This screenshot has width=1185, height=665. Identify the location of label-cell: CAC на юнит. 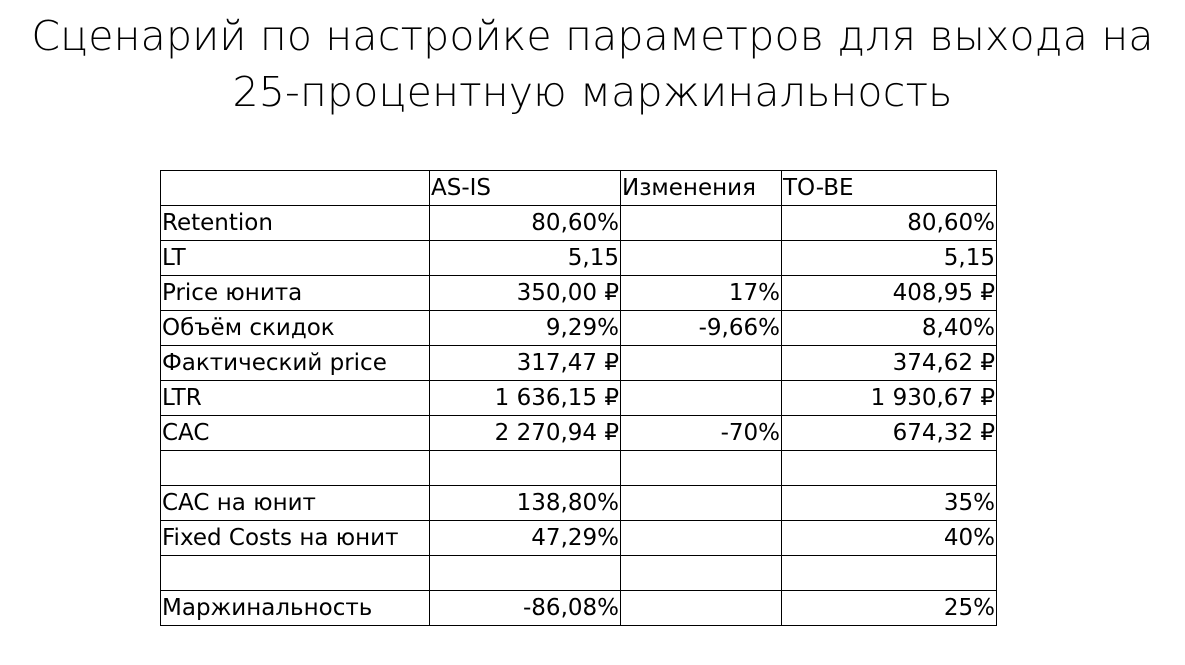
(295, 503).